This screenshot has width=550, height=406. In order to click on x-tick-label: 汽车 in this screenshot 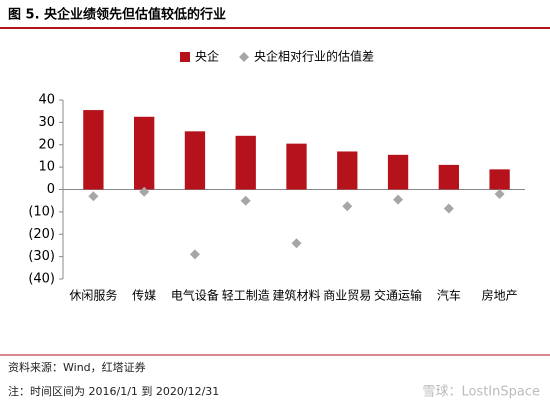, I will do `click(449, 295)`.